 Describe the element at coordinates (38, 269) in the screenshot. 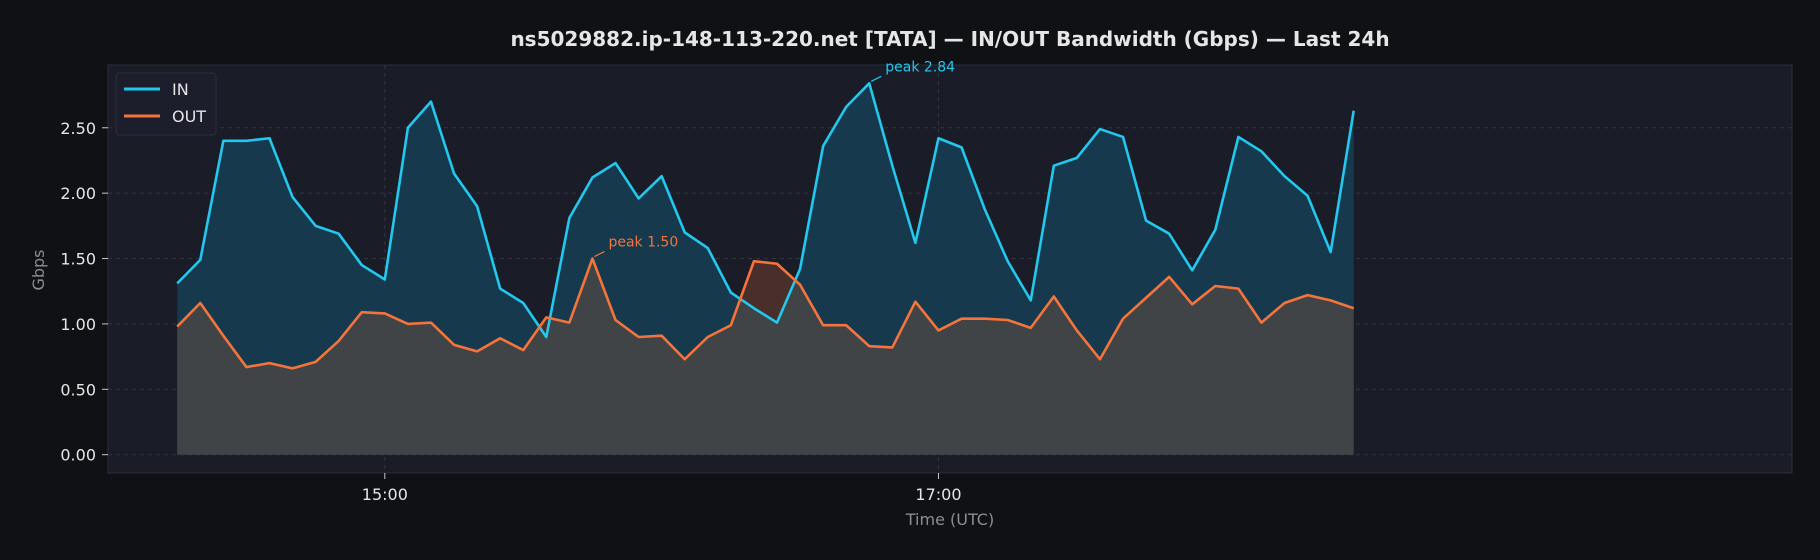

I see `y-axis-label: Gbps` at that location.